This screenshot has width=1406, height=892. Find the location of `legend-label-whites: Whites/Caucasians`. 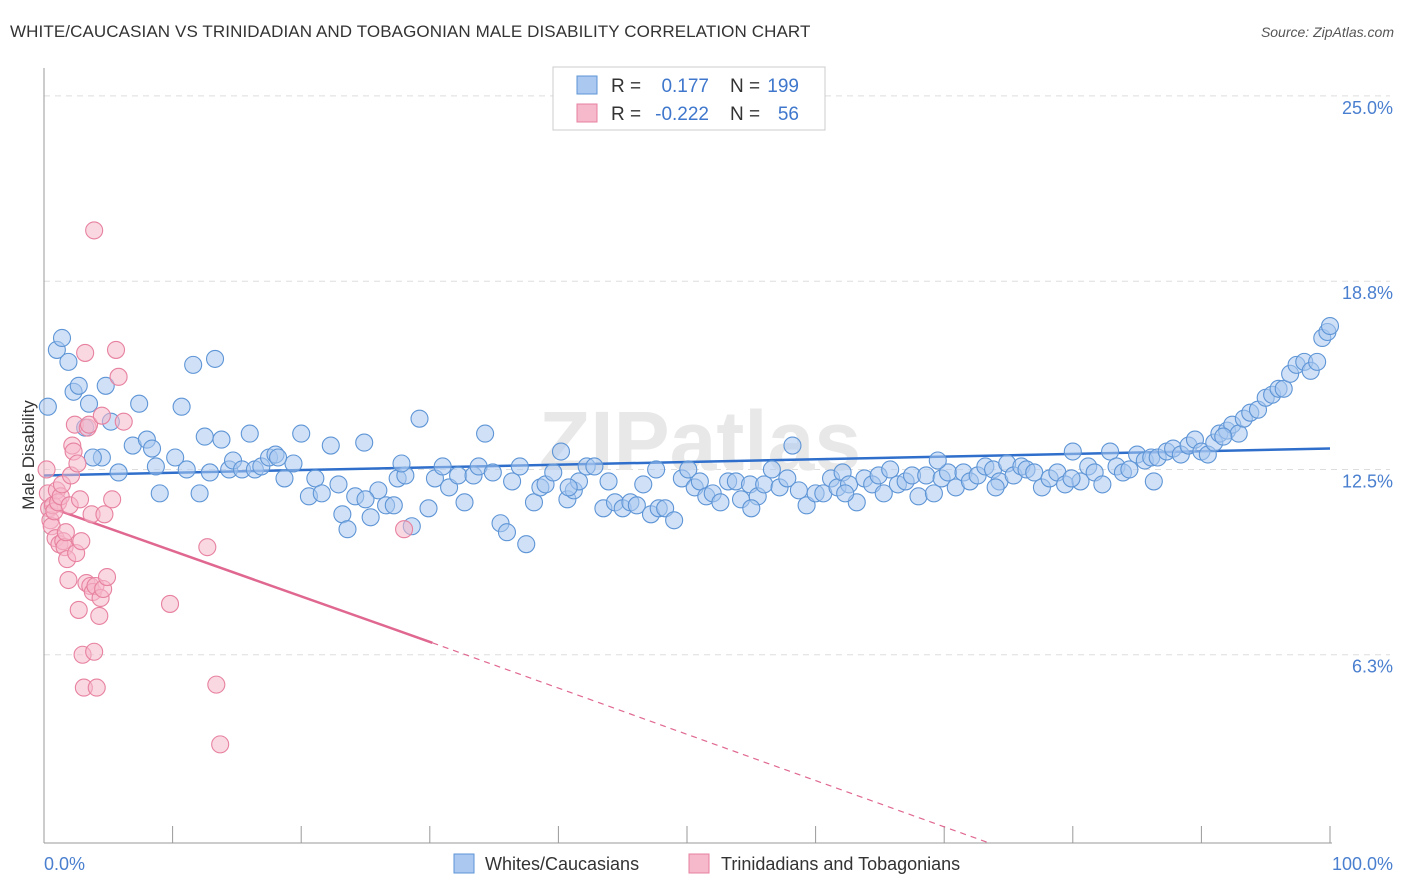

legend-label-whites: Whites/Caucasians is located at coordinates (562, 864).